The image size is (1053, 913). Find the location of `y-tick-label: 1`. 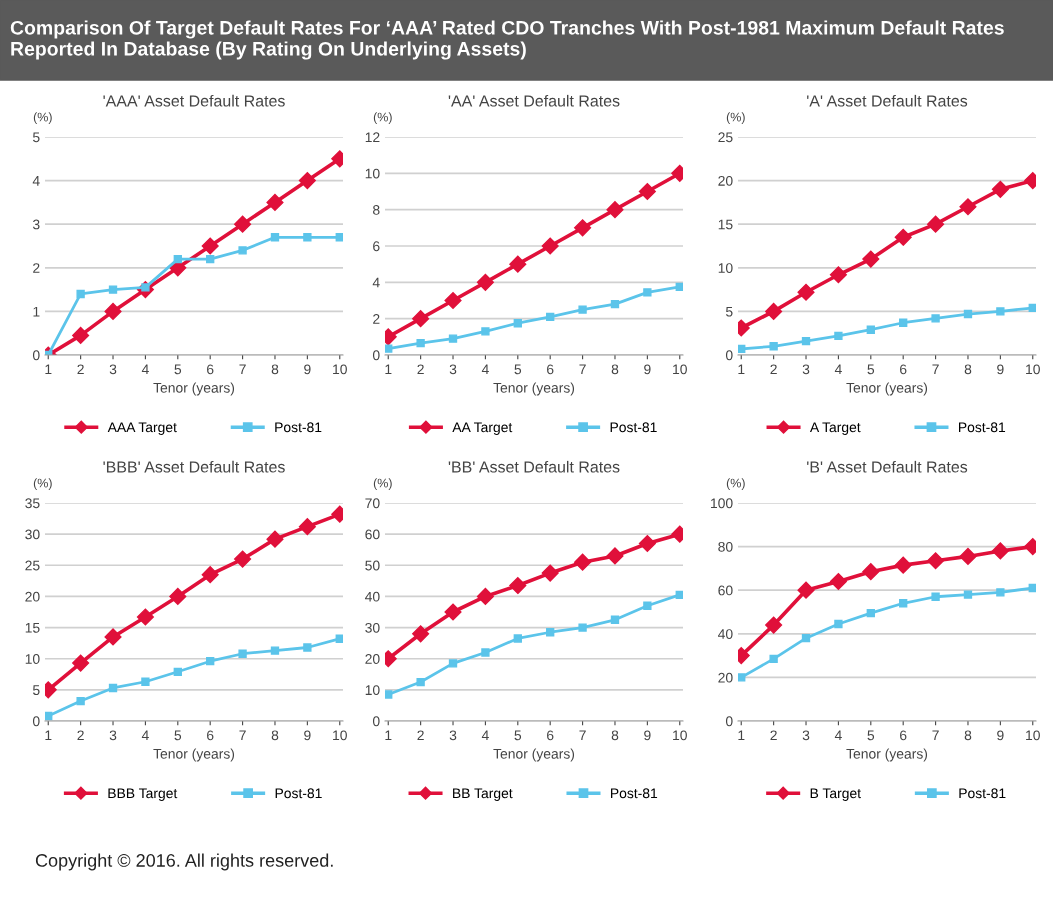

y-tick-label: 1 is located at coordinates (36, 311).